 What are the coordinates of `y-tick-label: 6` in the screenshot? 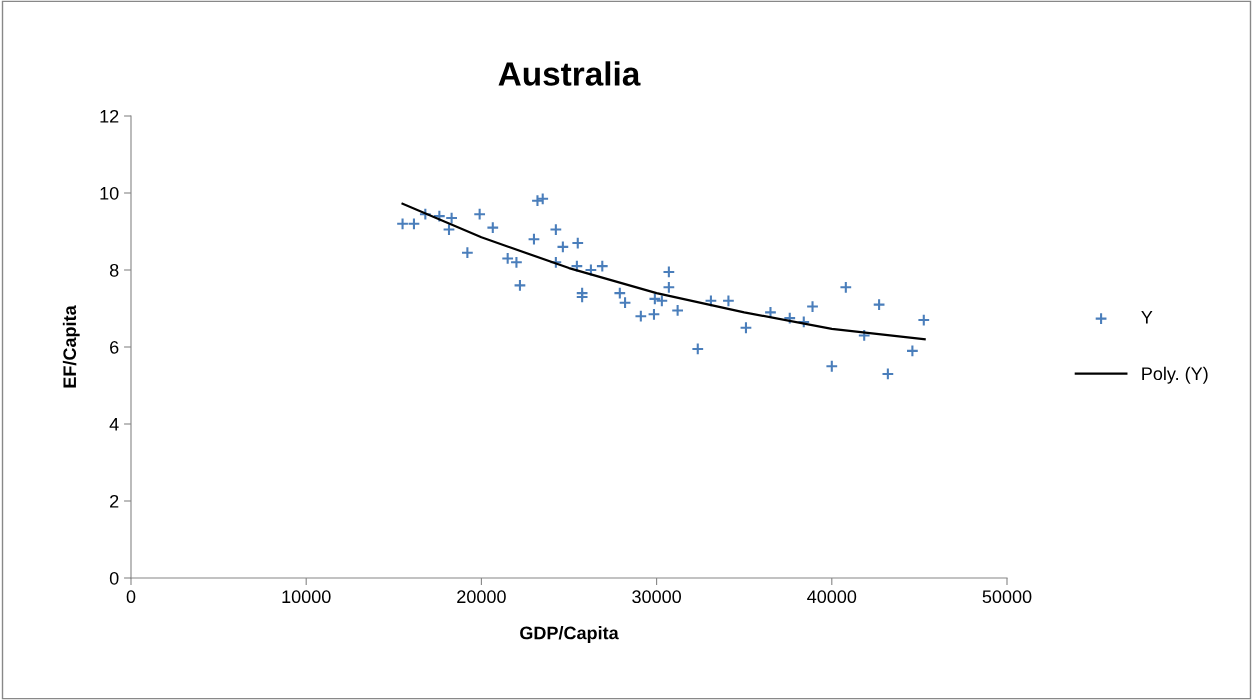 It's located at (114, 347).